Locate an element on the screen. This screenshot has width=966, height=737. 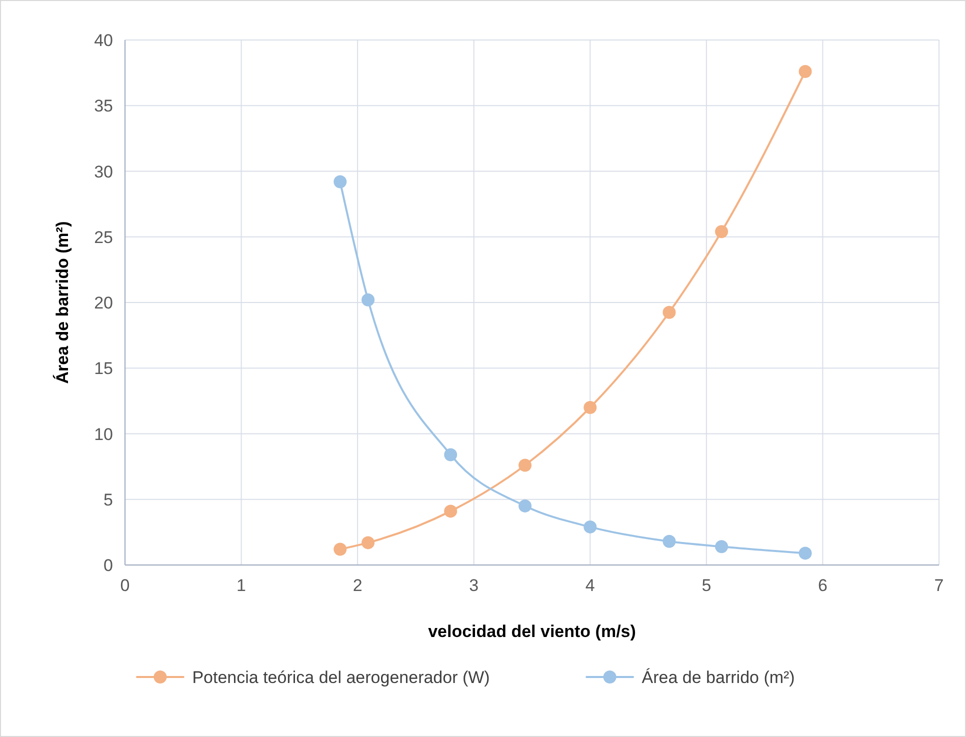
legend-label: Área de barrido (m²) is located at coordinates (718, 677).